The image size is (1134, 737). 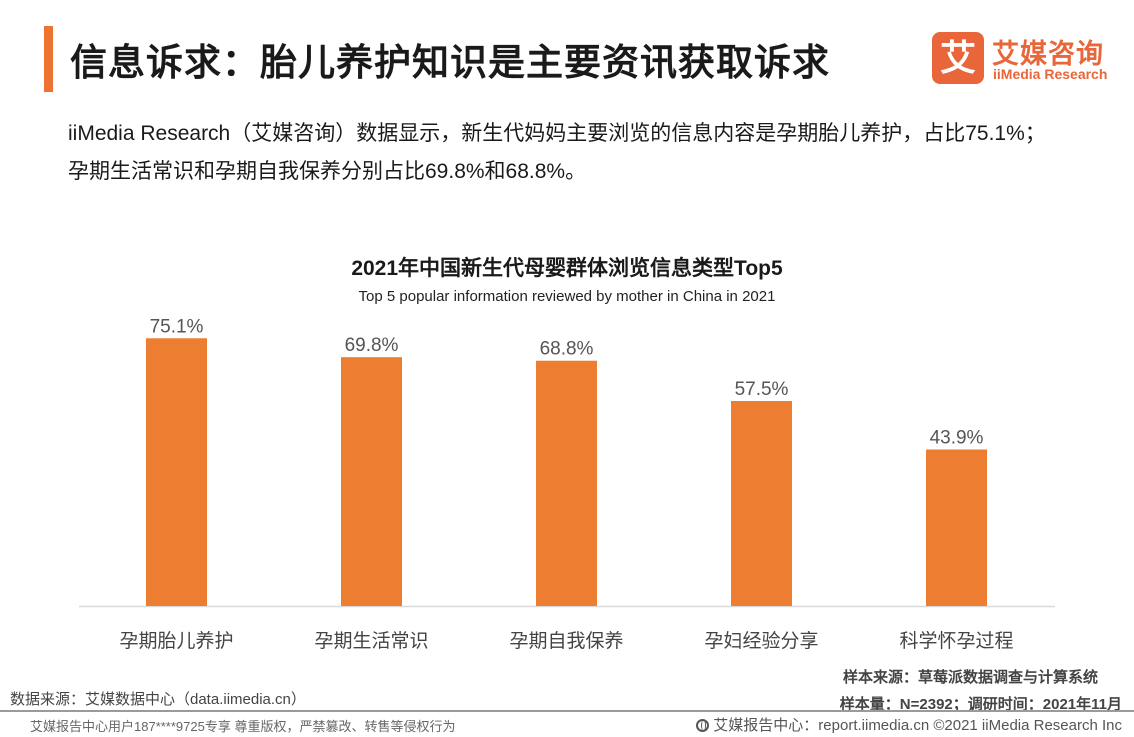 What do you see at coordinates (243, 726) in the screenshot?
I see `copyright-notice: 艾媒报告中心用户187****9725专享 尊重版权，严禁篡改、转售等侵权行为` at bounding box center [243, 726].